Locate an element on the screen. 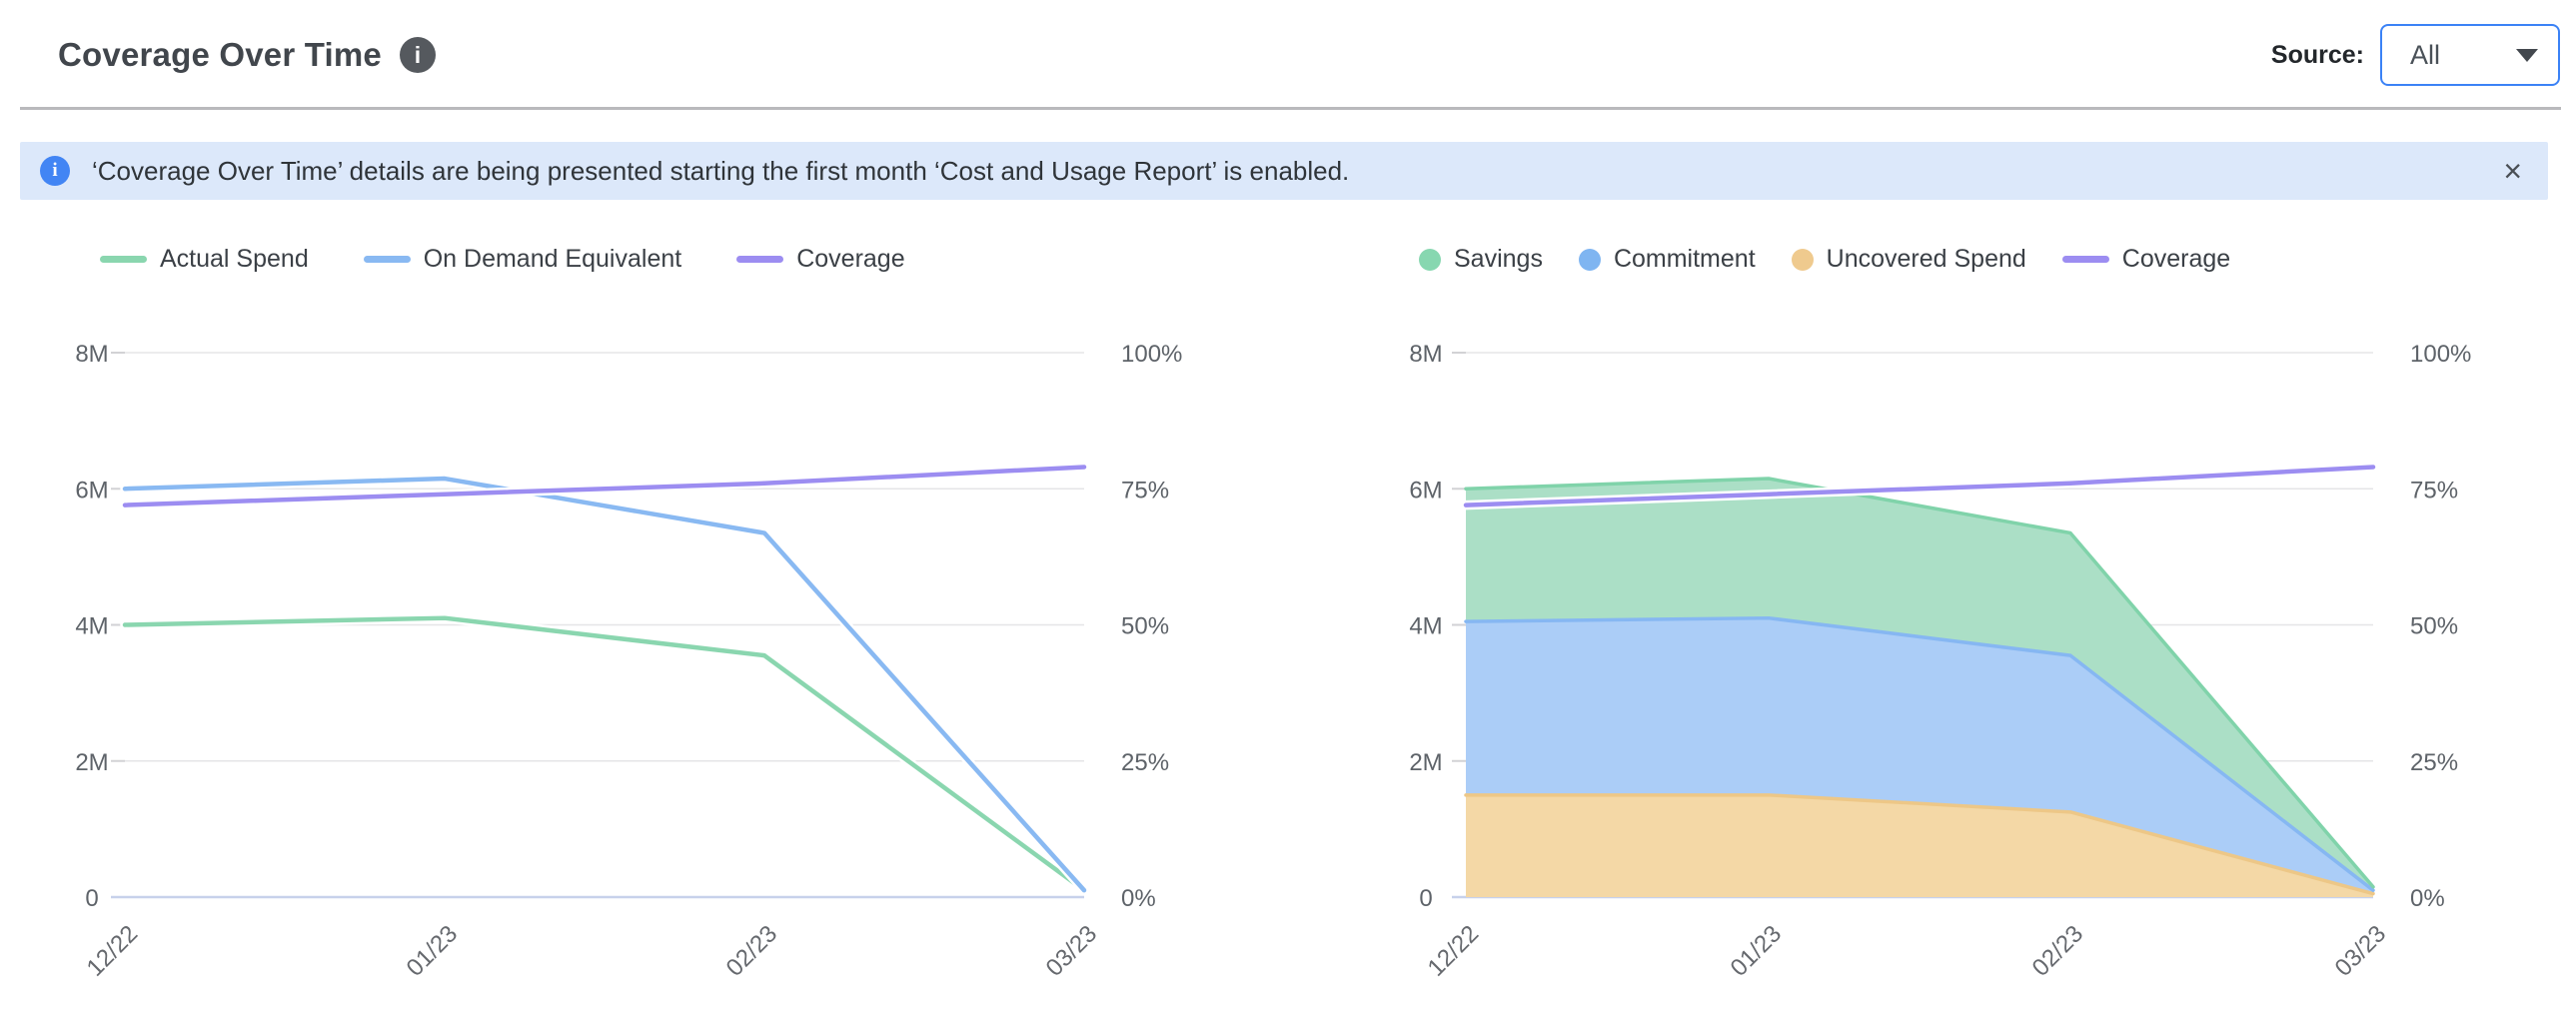 This screenshot has height=1015, width=2576. source-label: Source: is located at coordinates (2317, 55).